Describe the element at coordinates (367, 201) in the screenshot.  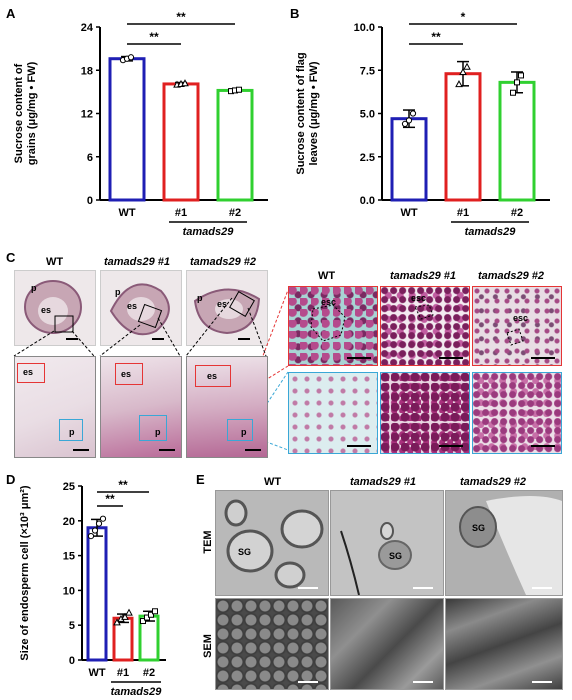
I see `y-tick-label: 0.0` at that location.